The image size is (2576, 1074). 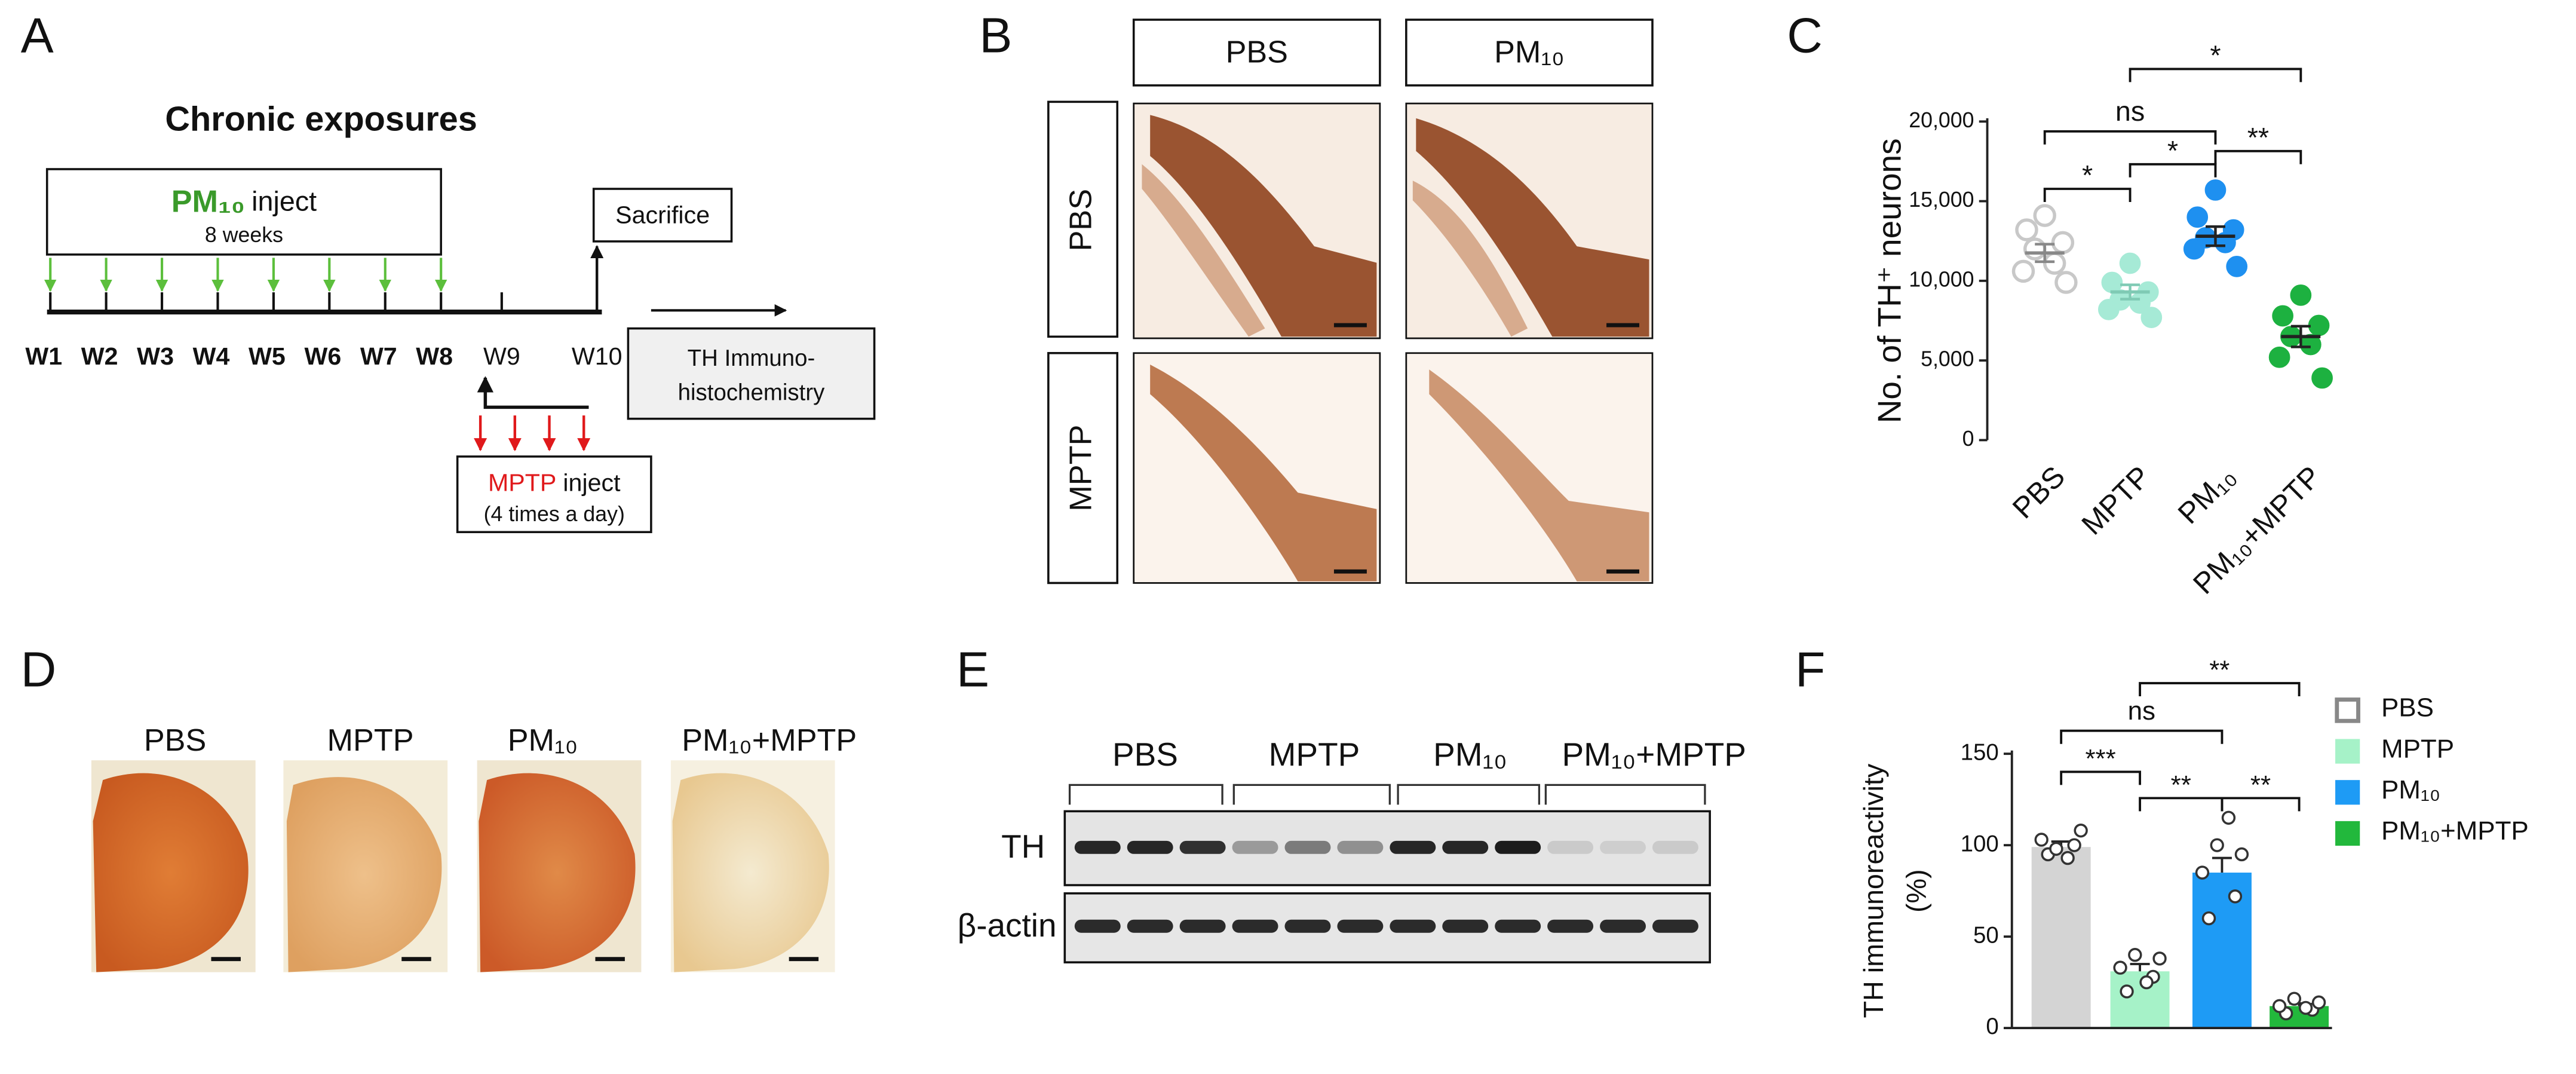 What do you see at coordinates (1145, 754) in the screenshot?
I see `lane-group-label: PBS` at bounding box center [1145, 754].